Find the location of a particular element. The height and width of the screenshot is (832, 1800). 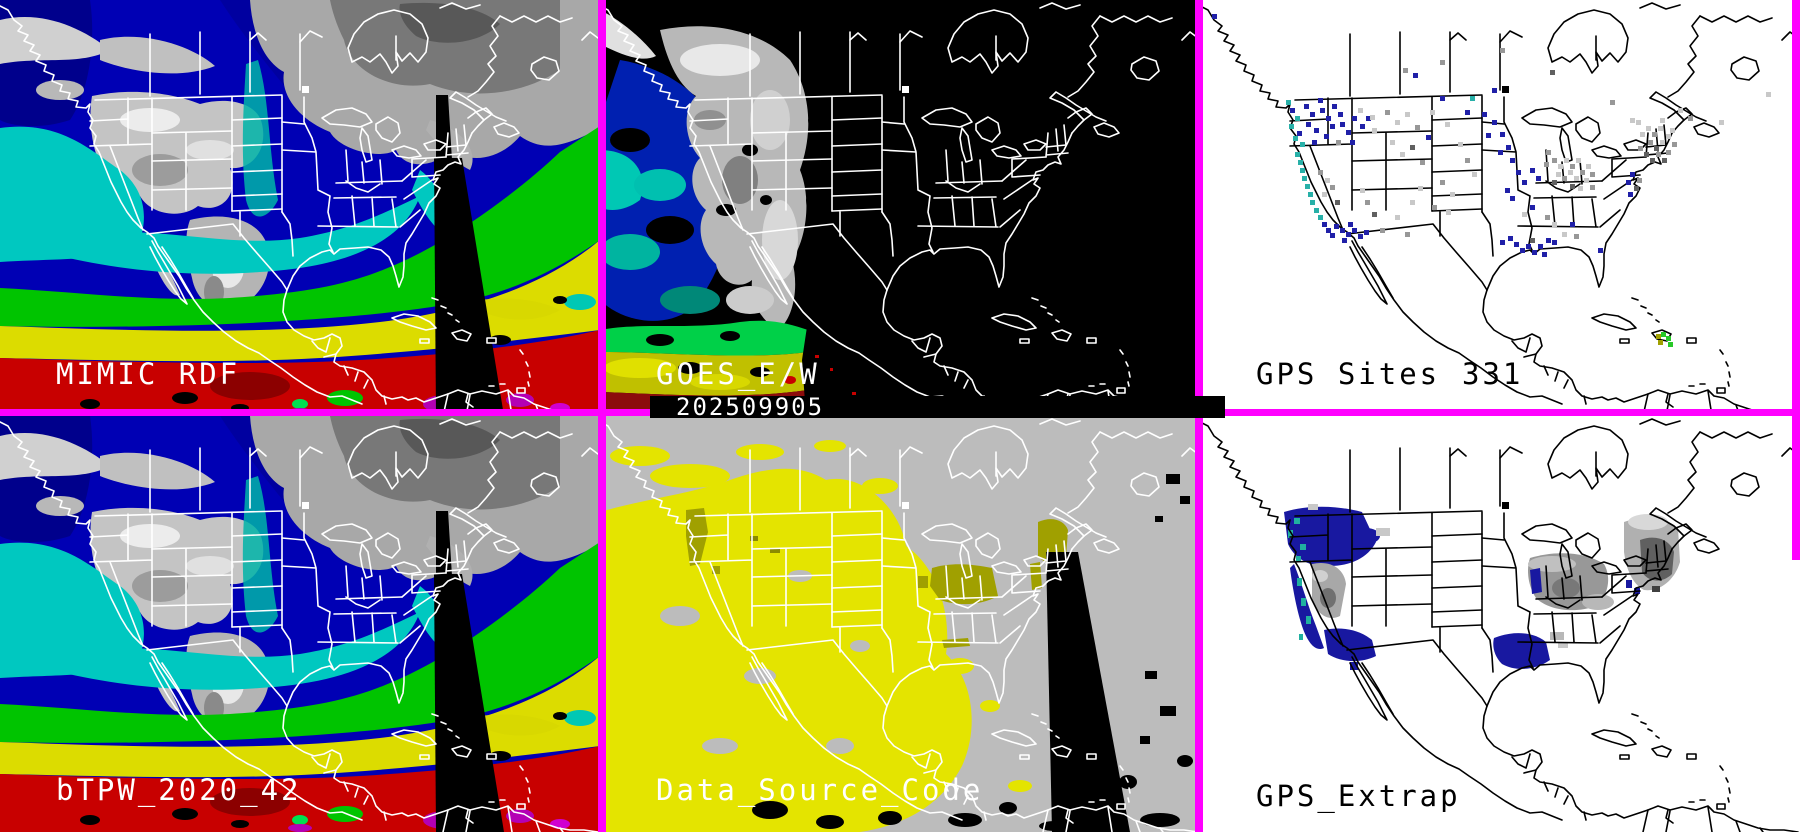

gps-sites-count: 331 is located at coordinates (1492, 374).